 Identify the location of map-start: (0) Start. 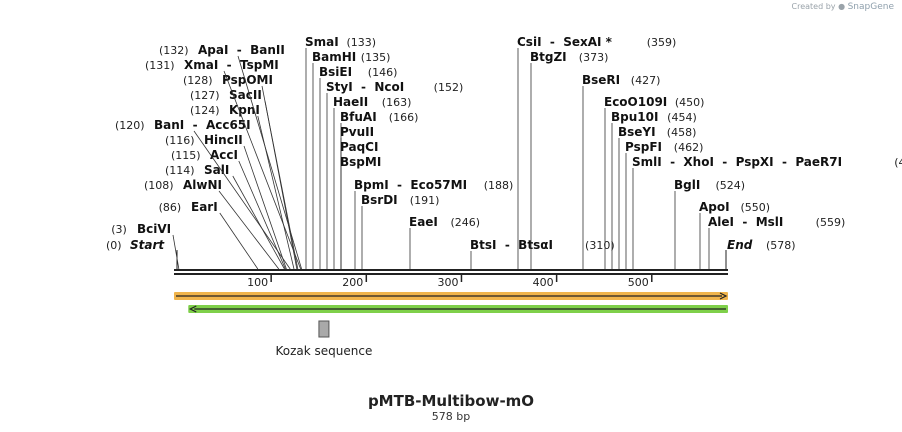
(142, 253).